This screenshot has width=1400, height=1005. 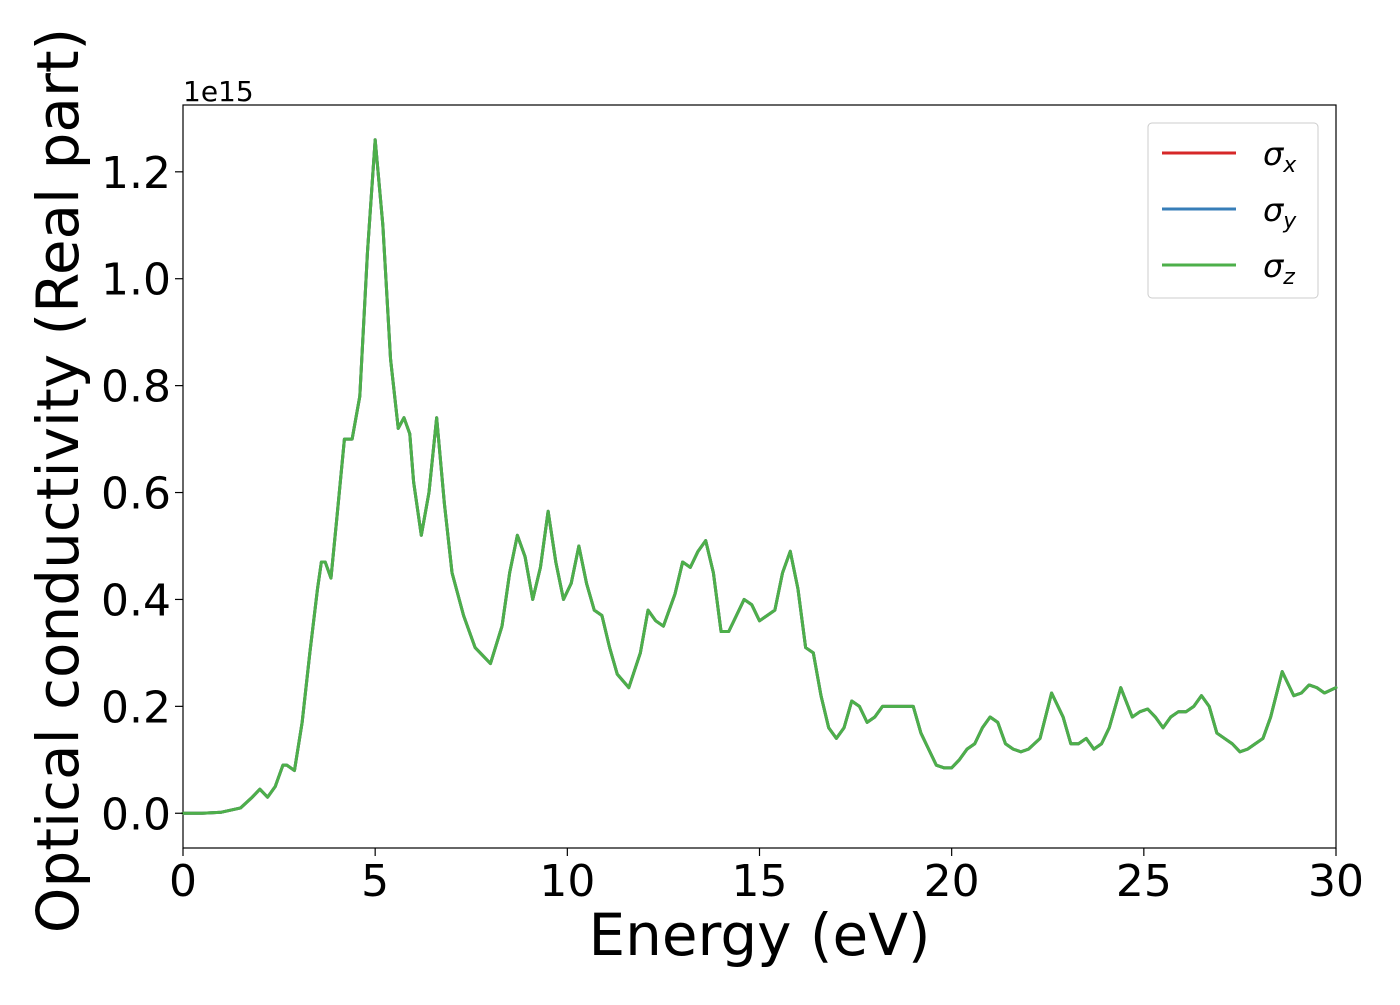 I want to click on y-tick-label: 0.2, so click(x=136, y=707).